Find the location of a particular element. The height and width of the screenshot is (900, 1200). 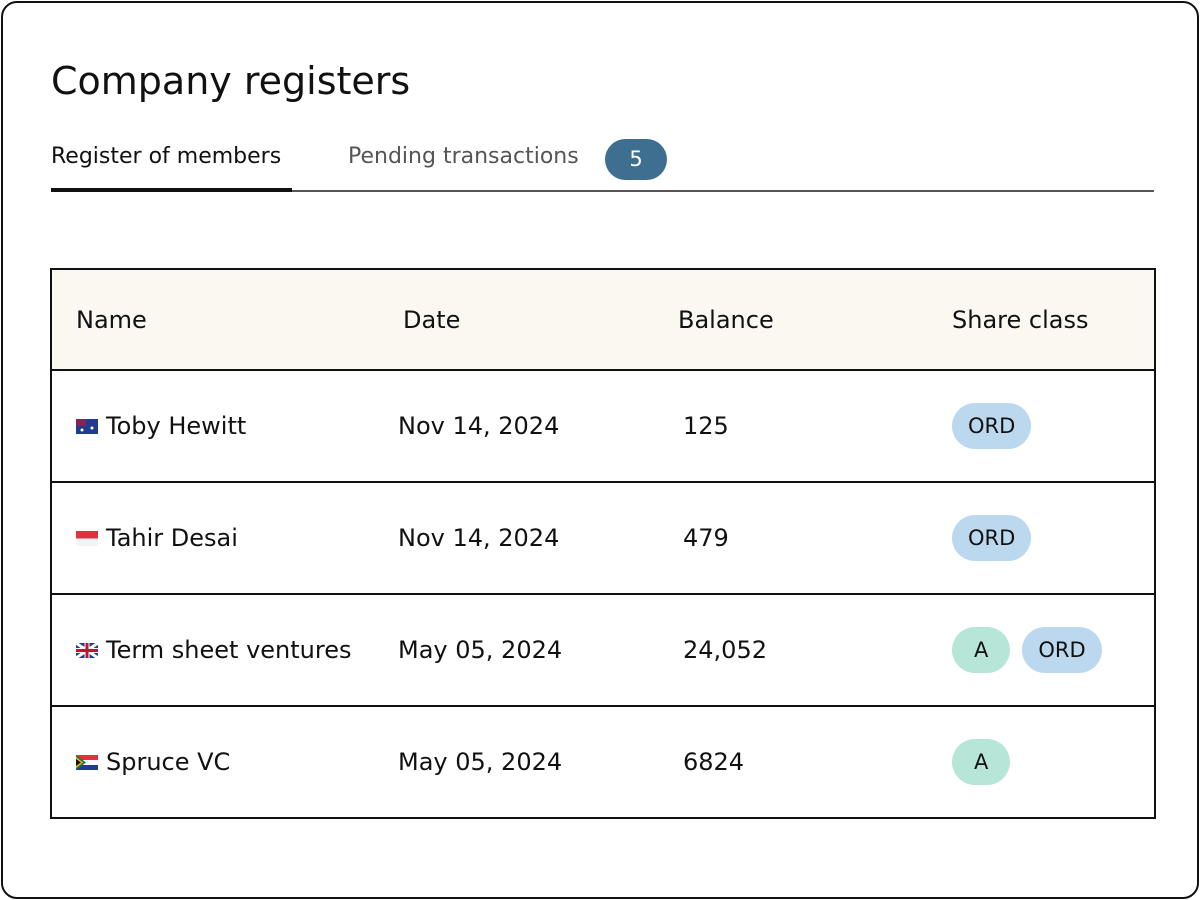

column-header: Name is located at coordinates (111, 319).